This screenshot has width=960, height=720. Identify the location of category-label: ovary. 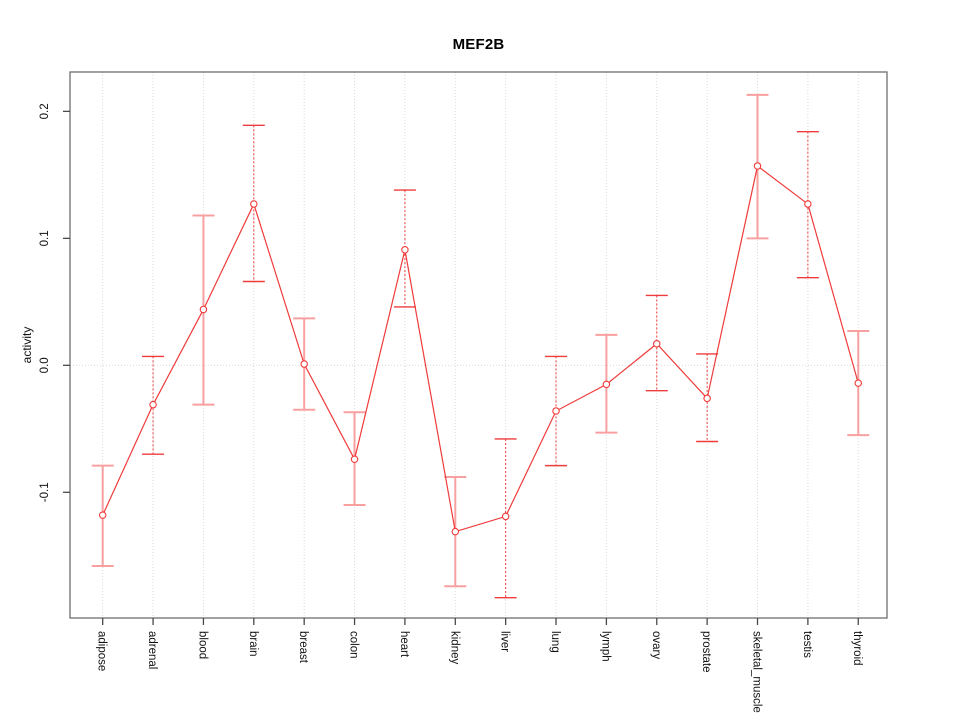
(656, 645).